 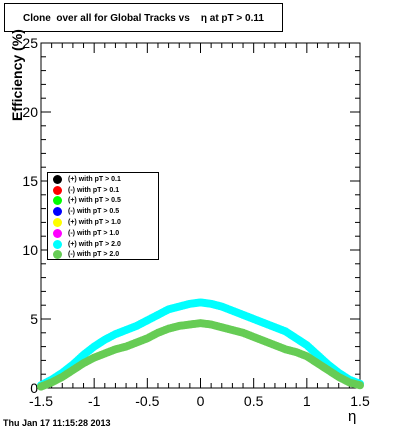 I want to click on legend-item: (+) with pT > 0.5, so click(x=103, y=201).